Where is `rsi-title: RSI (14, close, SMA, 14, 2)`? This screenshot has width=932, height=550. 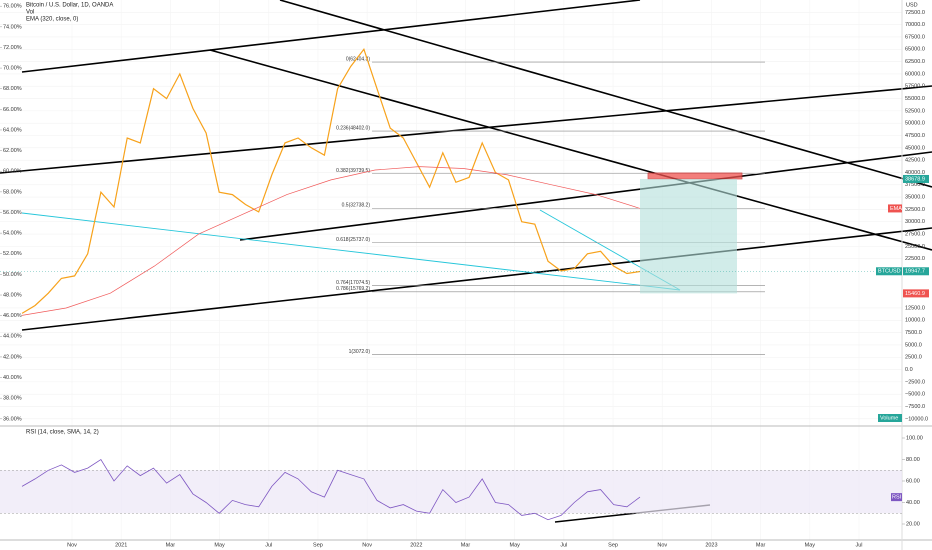 rsi-title: RSI (14, close, SMA, 14, 2) is located at coordinates (62, 433).